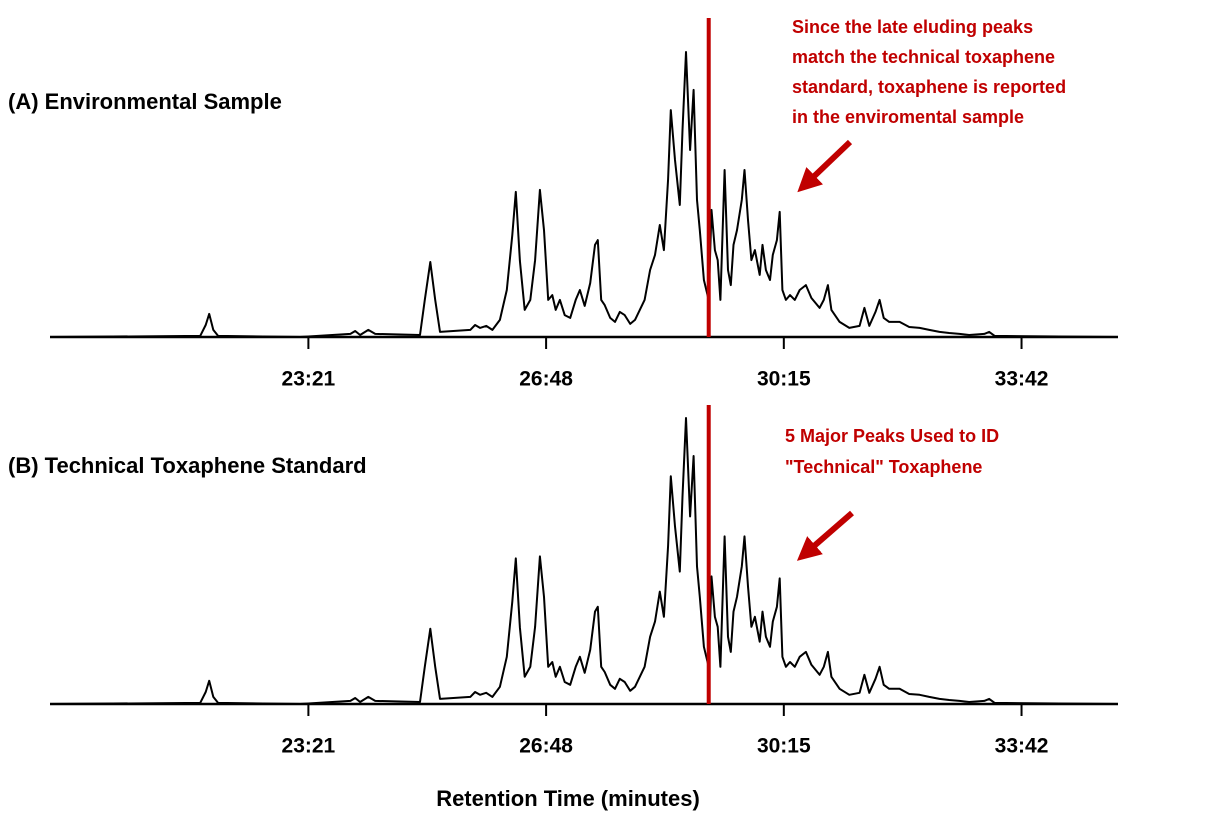 The width and height of the screenshot is (1208, 818). What do you see at coordinates (145, 101) in the screenshot?
I see `panel-title: (A) Environmental Sample` at bounding box center [145, 101].